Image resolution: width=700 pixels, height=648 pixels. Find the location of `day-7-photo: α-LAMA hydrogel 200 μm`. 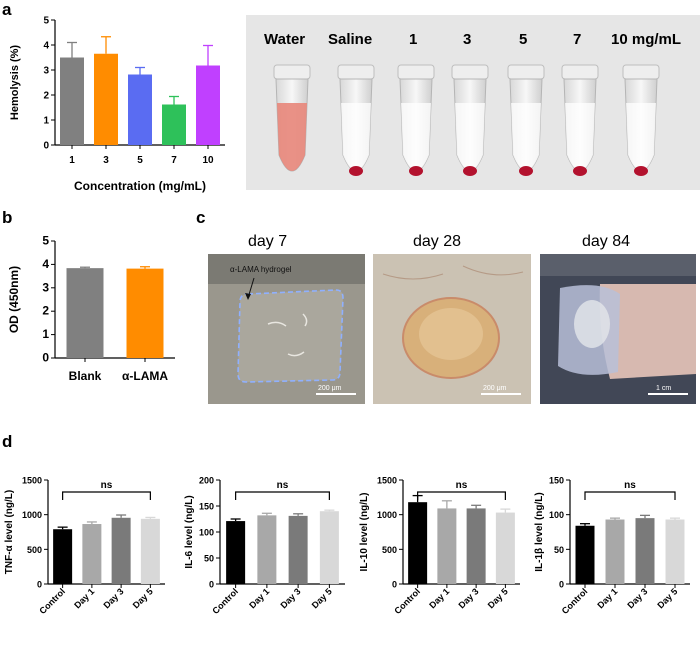

day-7-photo: α-LAMA hydrogel 200 μm is located at coordinates (286, 329).